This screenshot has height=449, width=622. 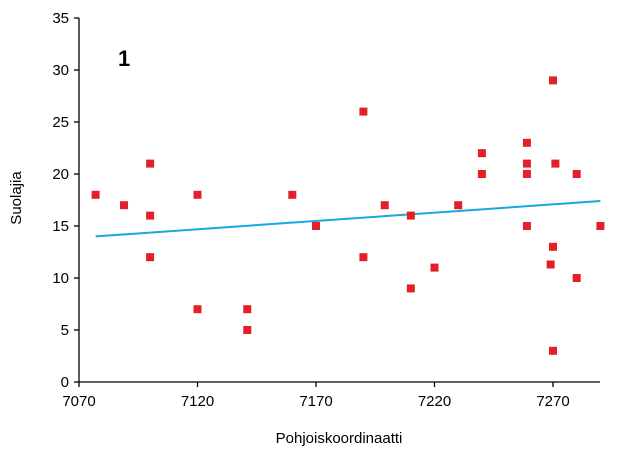 I want to click on x-tick-label: 7220, so click(x=434, y=401).